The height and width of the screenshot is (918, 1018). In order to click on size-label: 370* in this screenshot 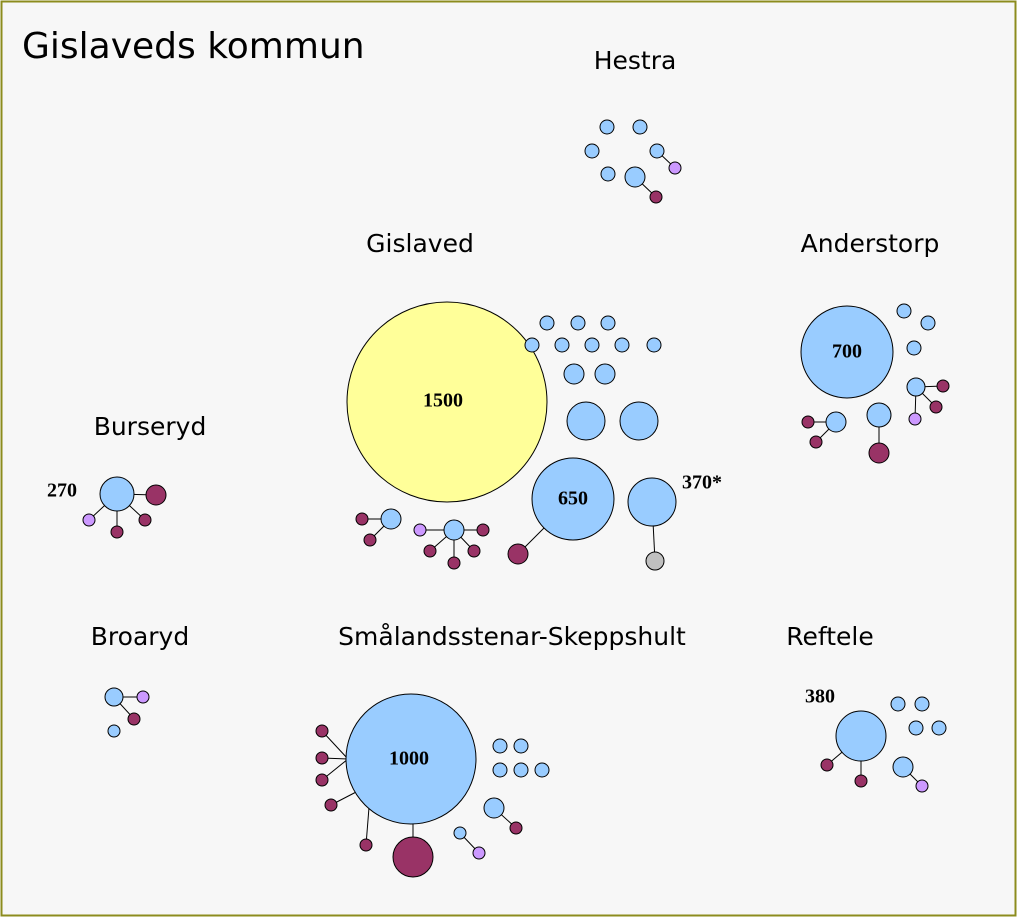, I will do `click(702, 483)`.